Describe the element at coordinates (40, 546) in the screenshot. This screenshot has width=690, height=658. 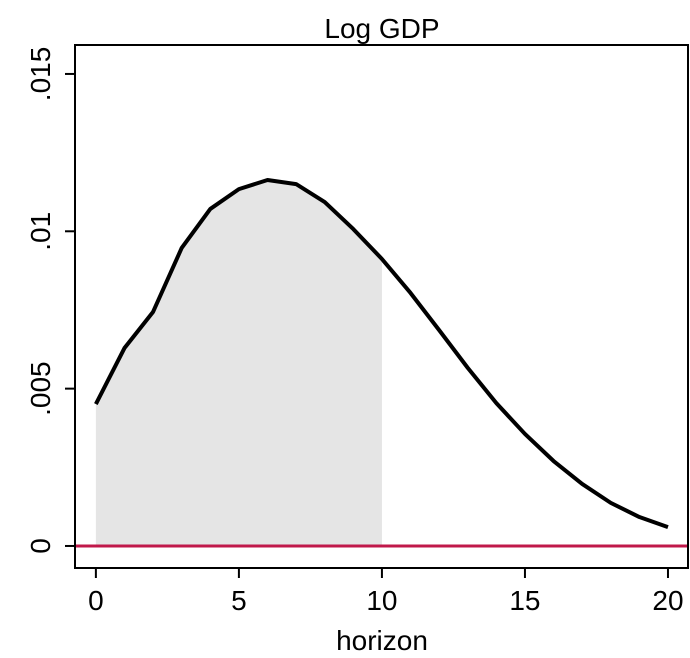
I see `y-tick-label: 0` at that location.